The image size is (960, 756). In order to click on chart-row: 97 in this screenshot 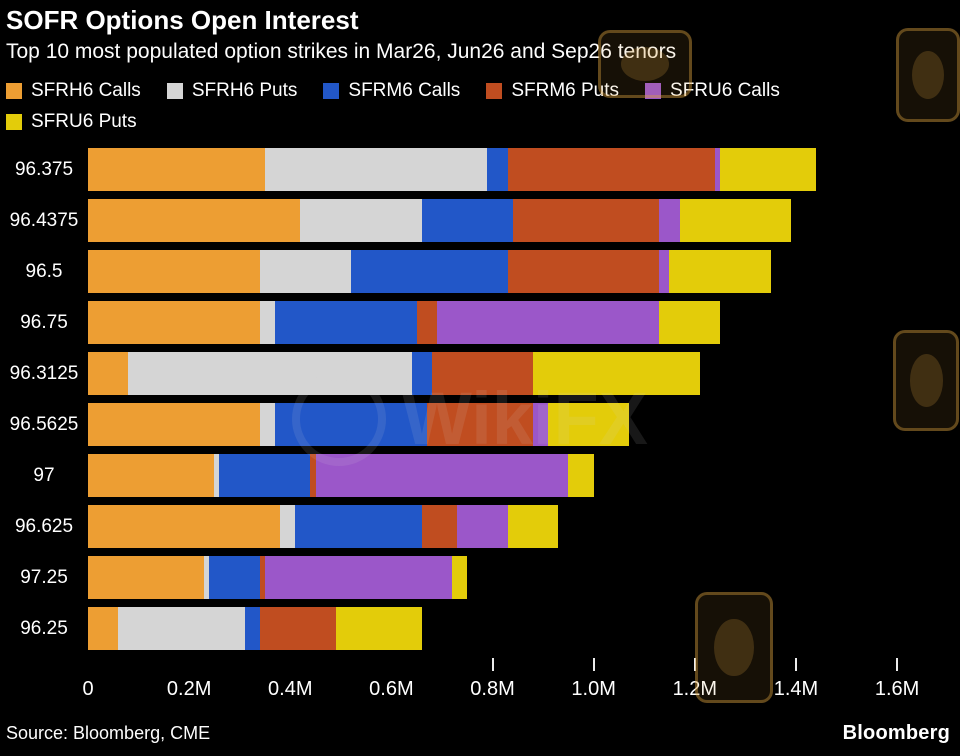, I will do `click(480, 475)`.